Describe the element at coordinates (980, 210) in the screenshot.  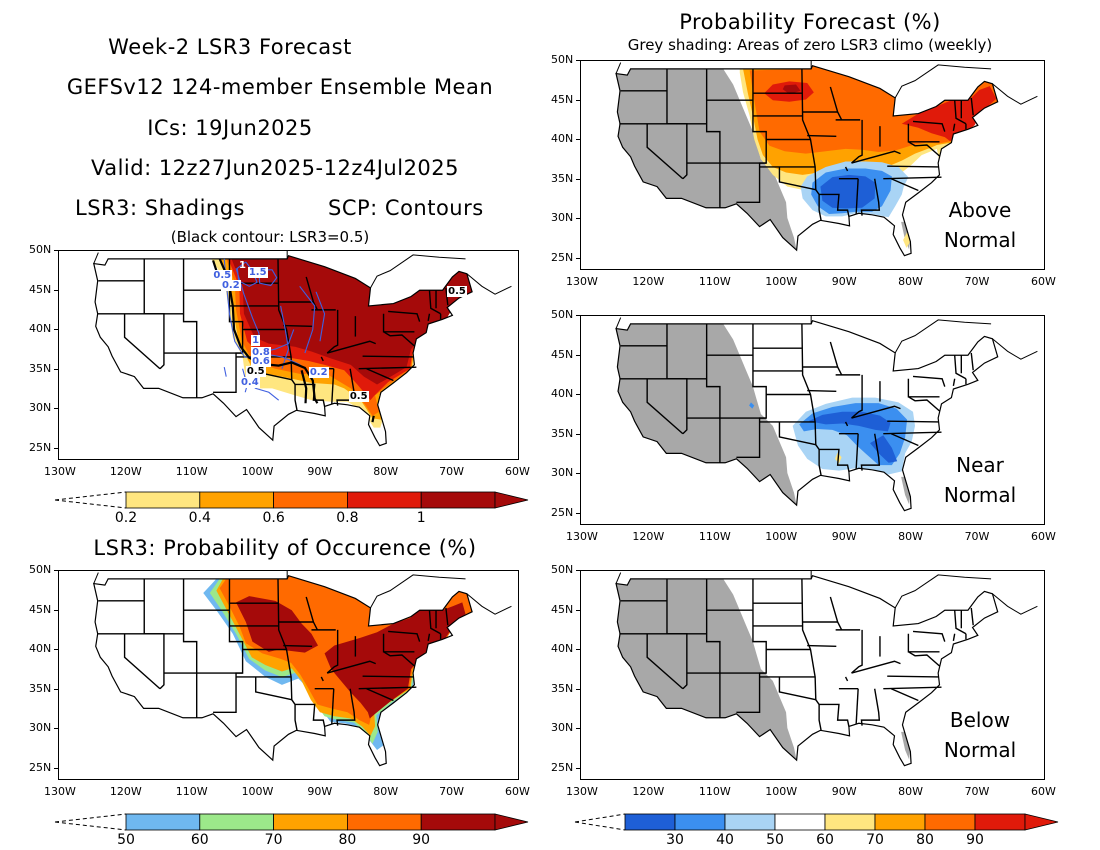
I see `above-normal-line-1: Above` at that location.